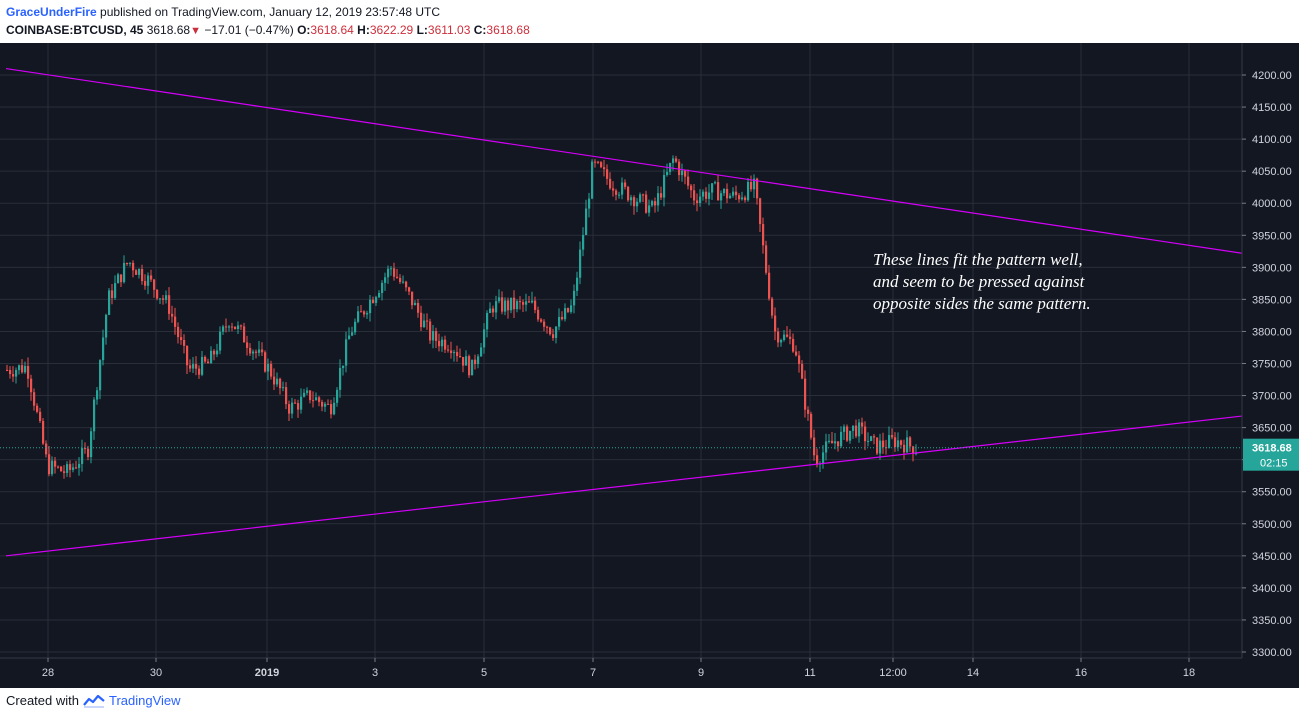 This screenshot has height=719, width=1307. Describe the element at coordinates (1272, 525) in the screenshot. I see `price-tick-label: 3500.00` at that location.